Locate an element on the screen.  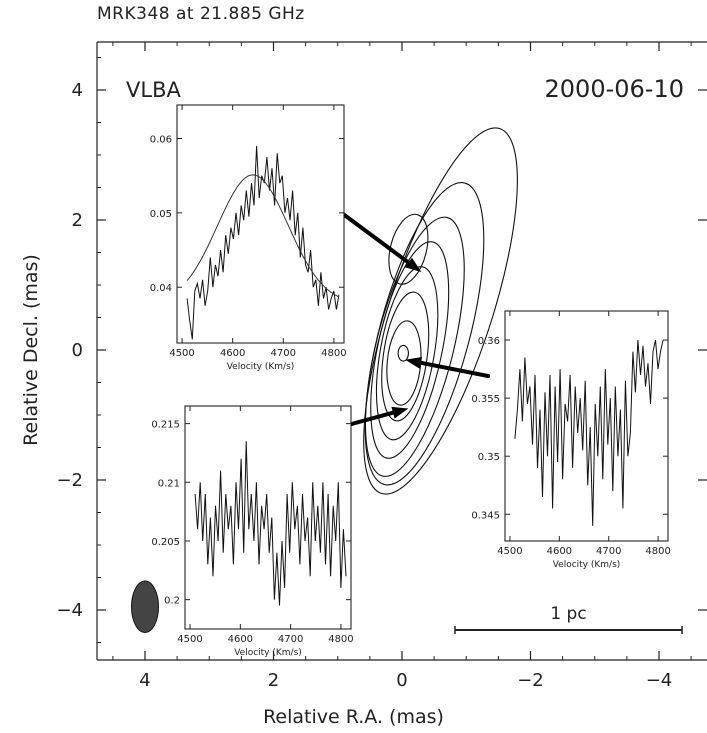
scale-bar-label: 1 pc is located at coordinates (568, 614).